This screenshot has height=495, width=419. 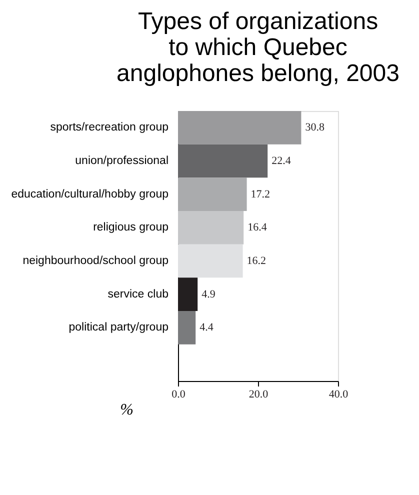 What do you see at coordinates (95, 261) in the screenshot?
I see `y-tick-label: neighbourhood/school group` at bounding box center [95, 261].